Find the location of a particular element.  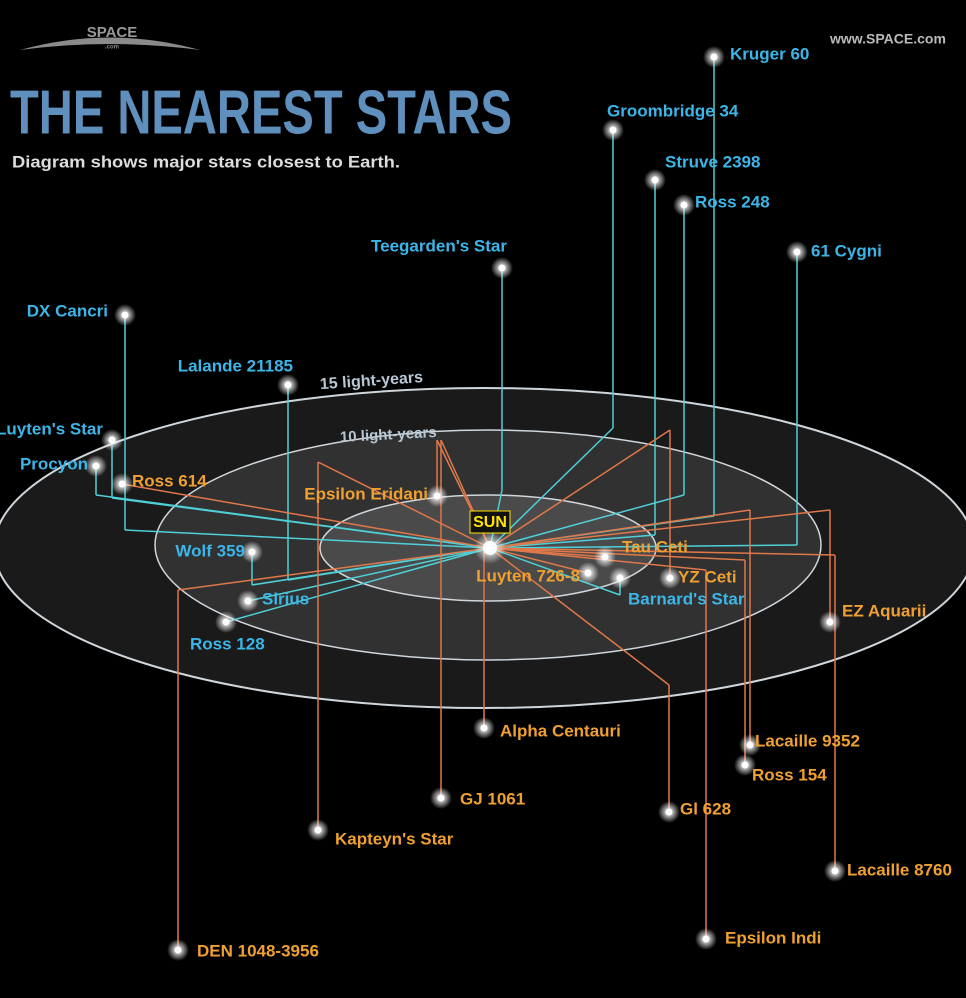

logo-sub: .com is located at coordinates (112, 48).